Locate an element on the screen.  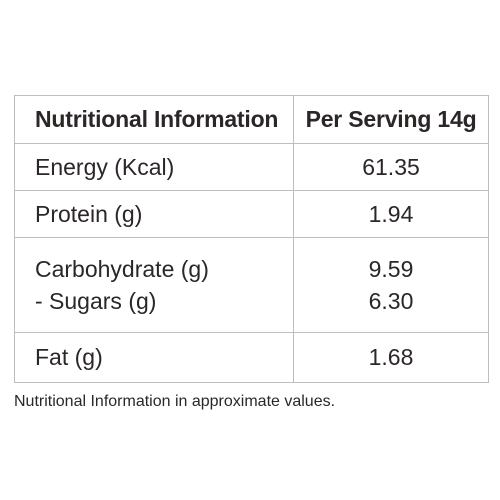
row-label-carbohydrate: Carbohydrate (g) is located at coordinates (122, 269).